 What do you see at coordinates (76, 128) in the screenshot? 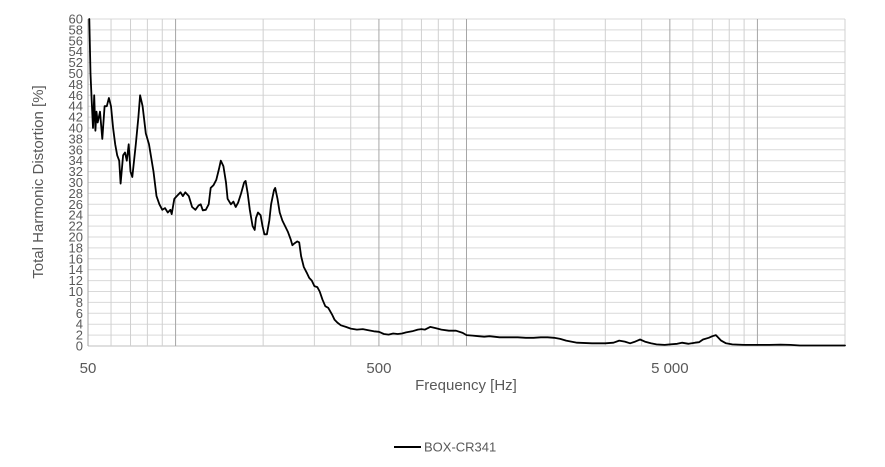
I see `y-tick-label: 40` at bounding box center [76, 128].